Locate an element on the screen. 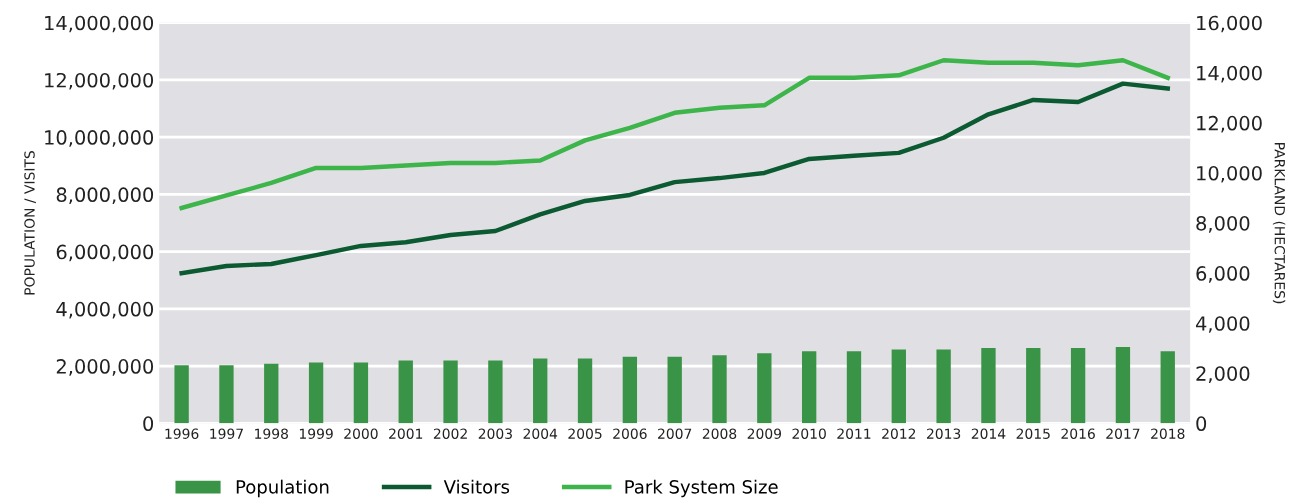 The width and height of the screenshot is (1305, 504). x-tick-label: 2000 is located at coordinates (361, 433).